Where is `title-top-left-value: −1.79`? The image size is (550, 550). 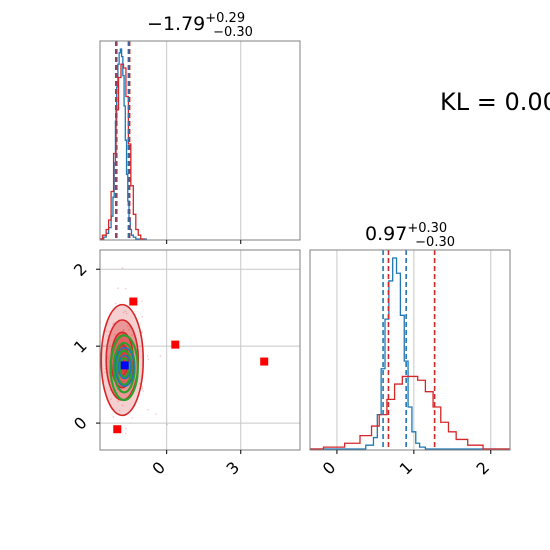 title-top-left-value: −1.79 is located at coordinates (176, 24).